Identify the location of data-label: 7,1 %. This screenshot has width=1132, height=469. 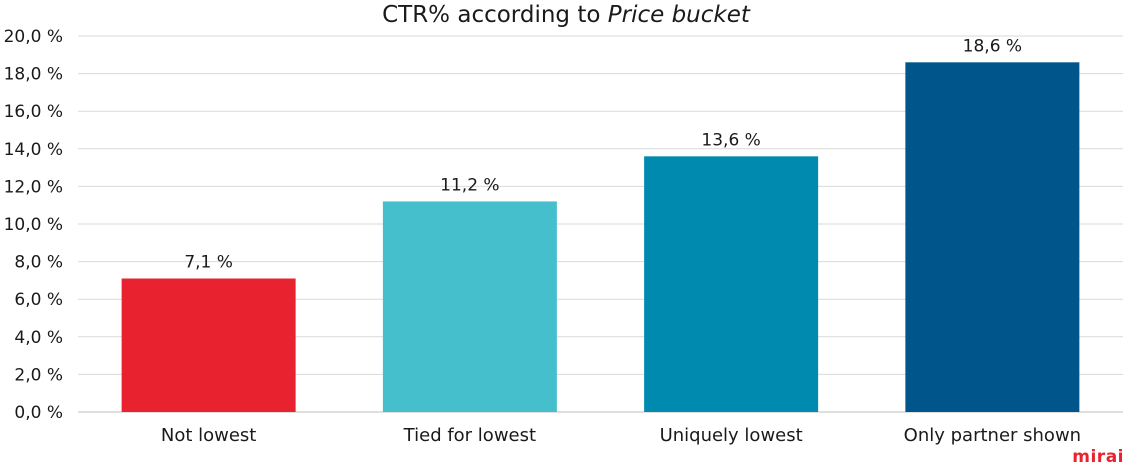
(208, 263).